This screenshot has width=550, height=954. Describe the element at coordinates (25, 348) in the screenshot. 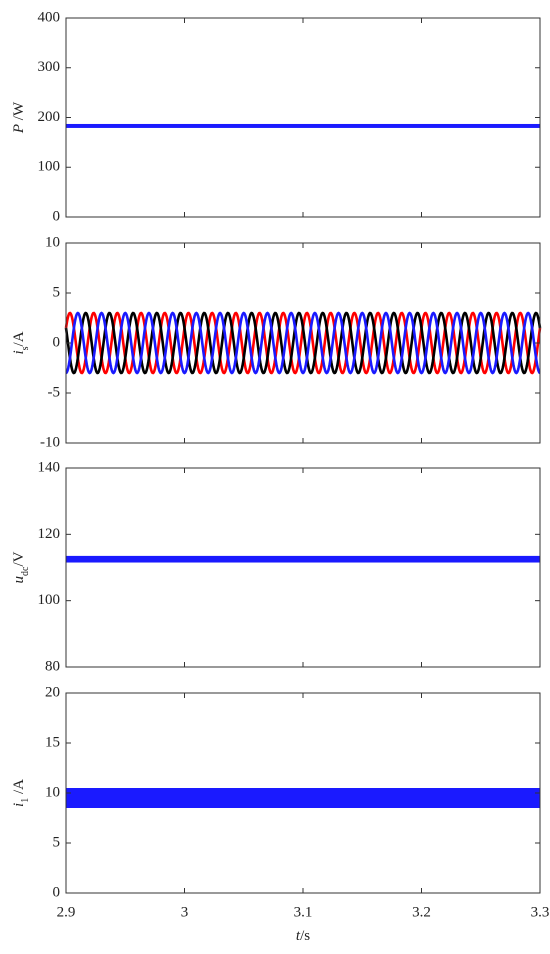

I see `label-part: s` at that location.